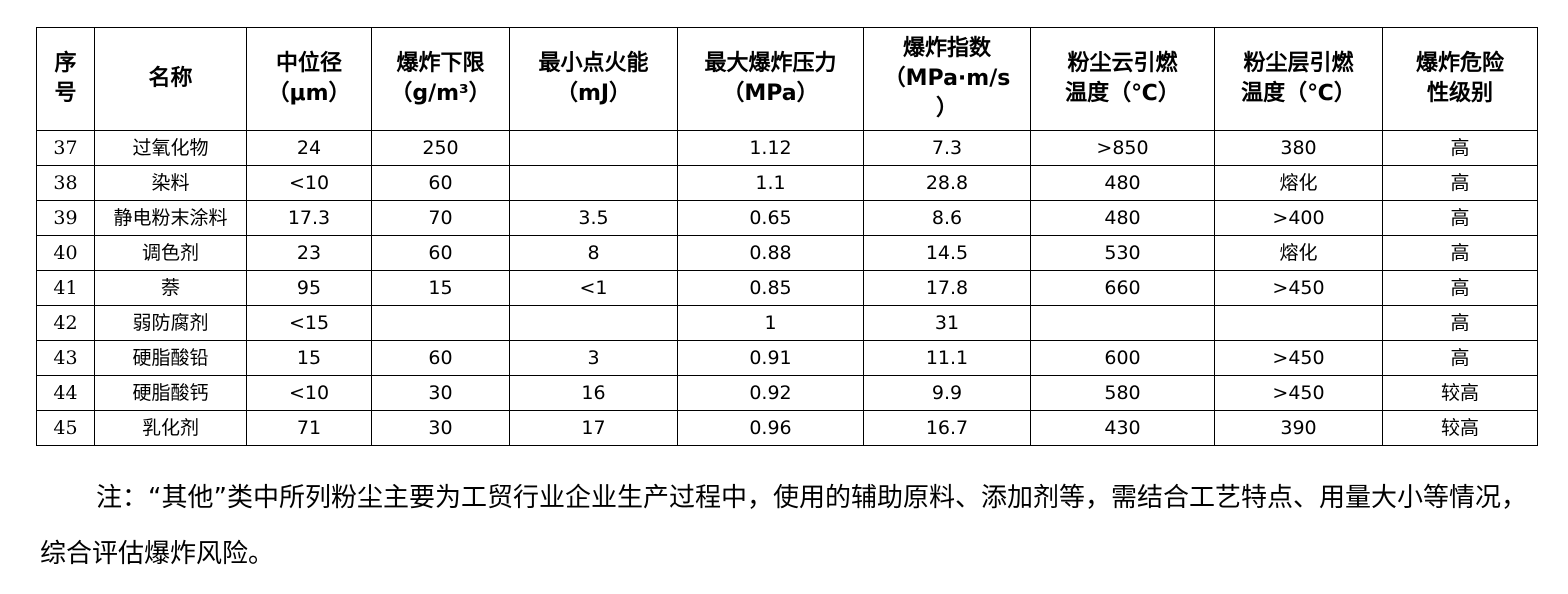 This screenshot has width=1568, height=594. I want to click on header-line: 中位径, so click(308, 63).